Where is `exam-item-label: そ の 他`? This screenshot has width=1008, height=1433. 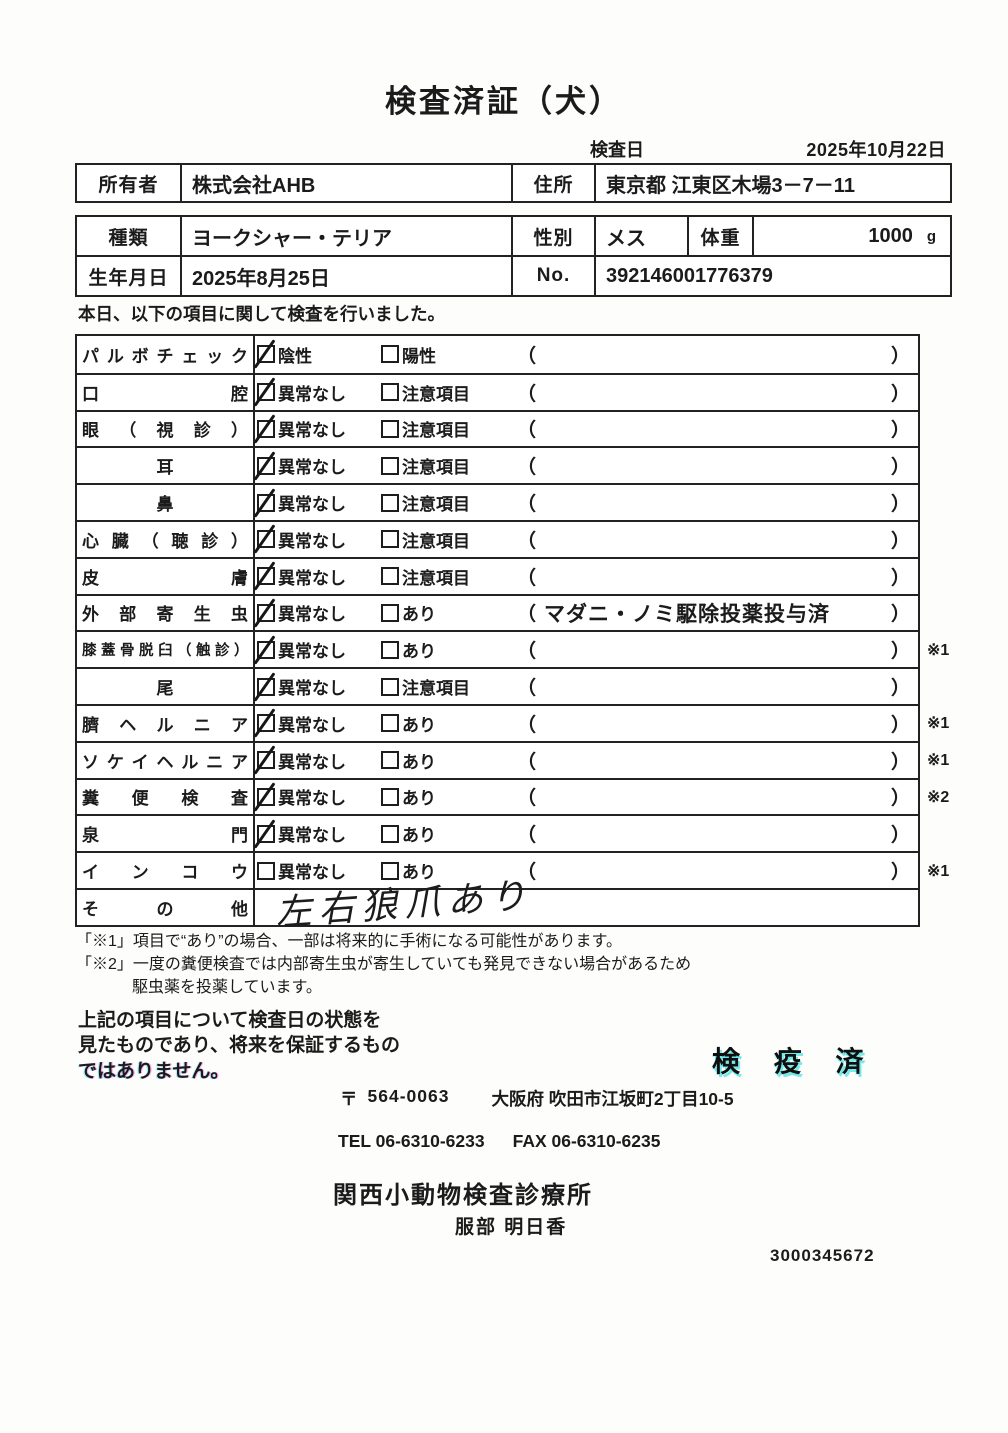 exam-item-label: そ の 他 is located at coordinates (165, 909).